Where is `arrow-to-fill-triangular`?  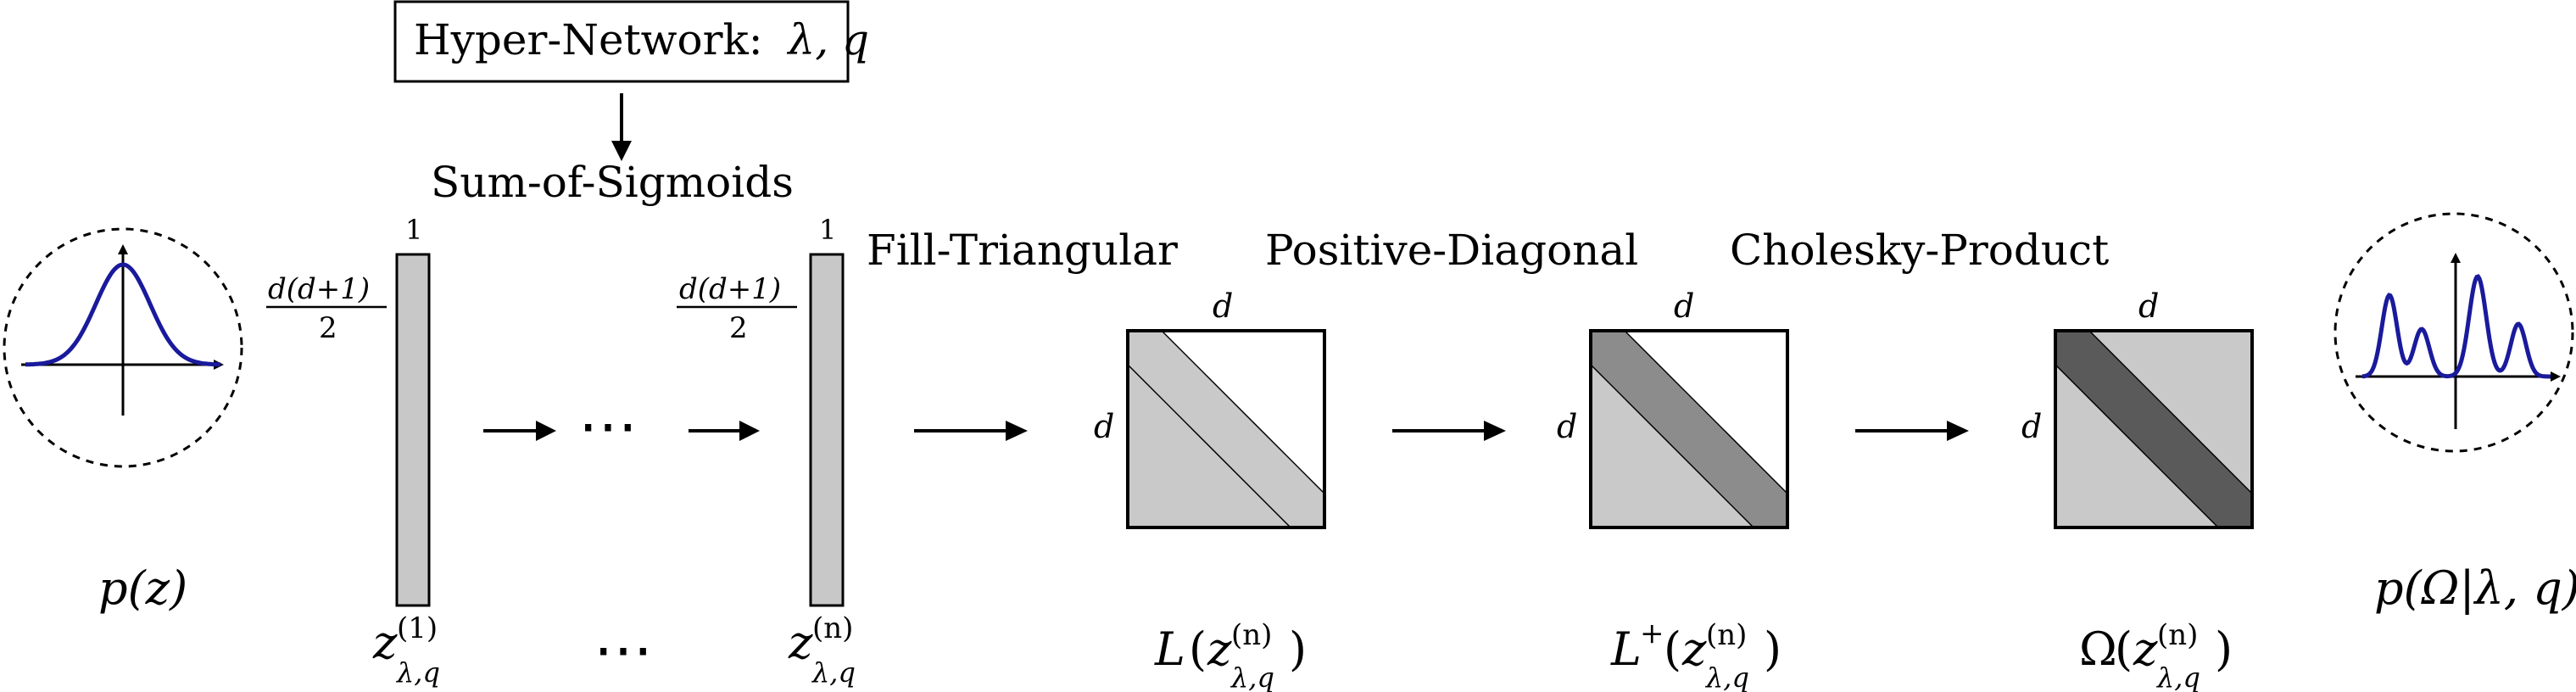 arrow-to-fill-triangular is located at coordinates (971, 431).